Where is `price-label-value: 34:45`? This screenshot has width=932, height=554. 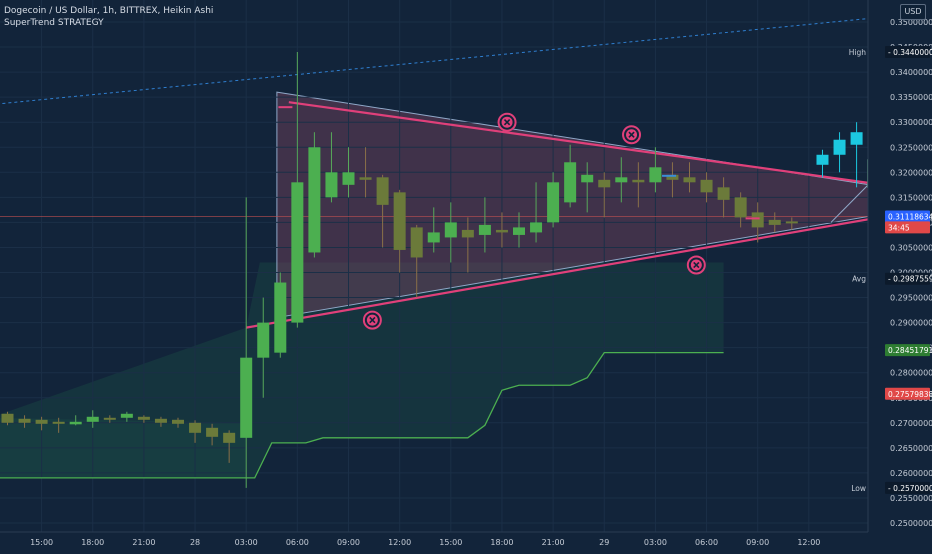 price-label-value: 34:45 is located at coordinates (899, 227).